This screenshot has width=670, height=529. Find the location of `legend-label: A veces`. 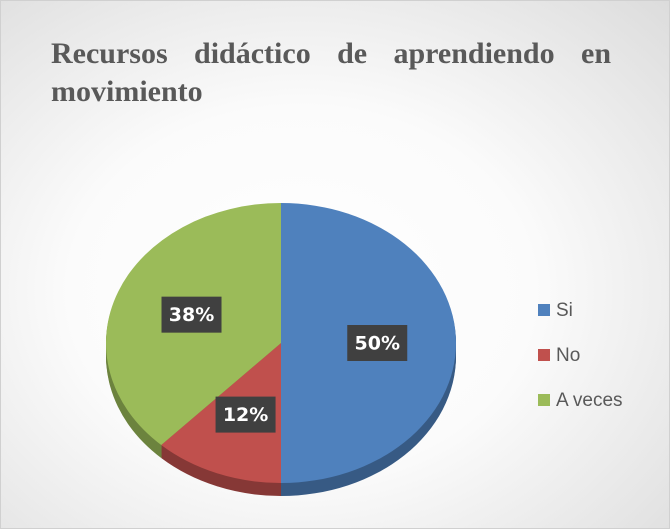

legend-label: A veces is located at coordinates (589, 400).